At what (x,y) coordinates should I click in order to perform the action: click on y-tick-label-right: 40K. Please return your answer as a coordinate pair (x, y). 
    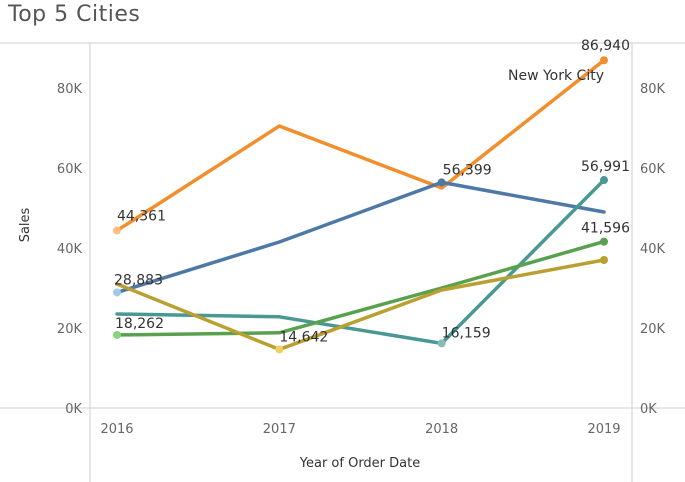
    Looking at the image, I should click on (653, 249).